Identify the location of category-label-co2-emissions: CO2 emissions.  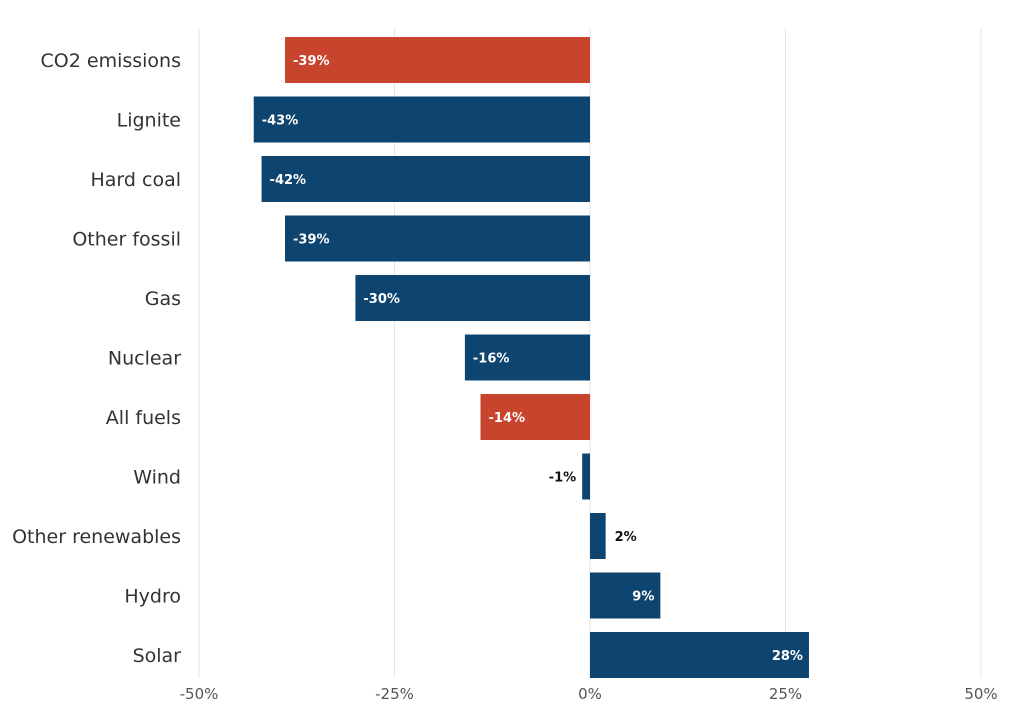
(111, 61).